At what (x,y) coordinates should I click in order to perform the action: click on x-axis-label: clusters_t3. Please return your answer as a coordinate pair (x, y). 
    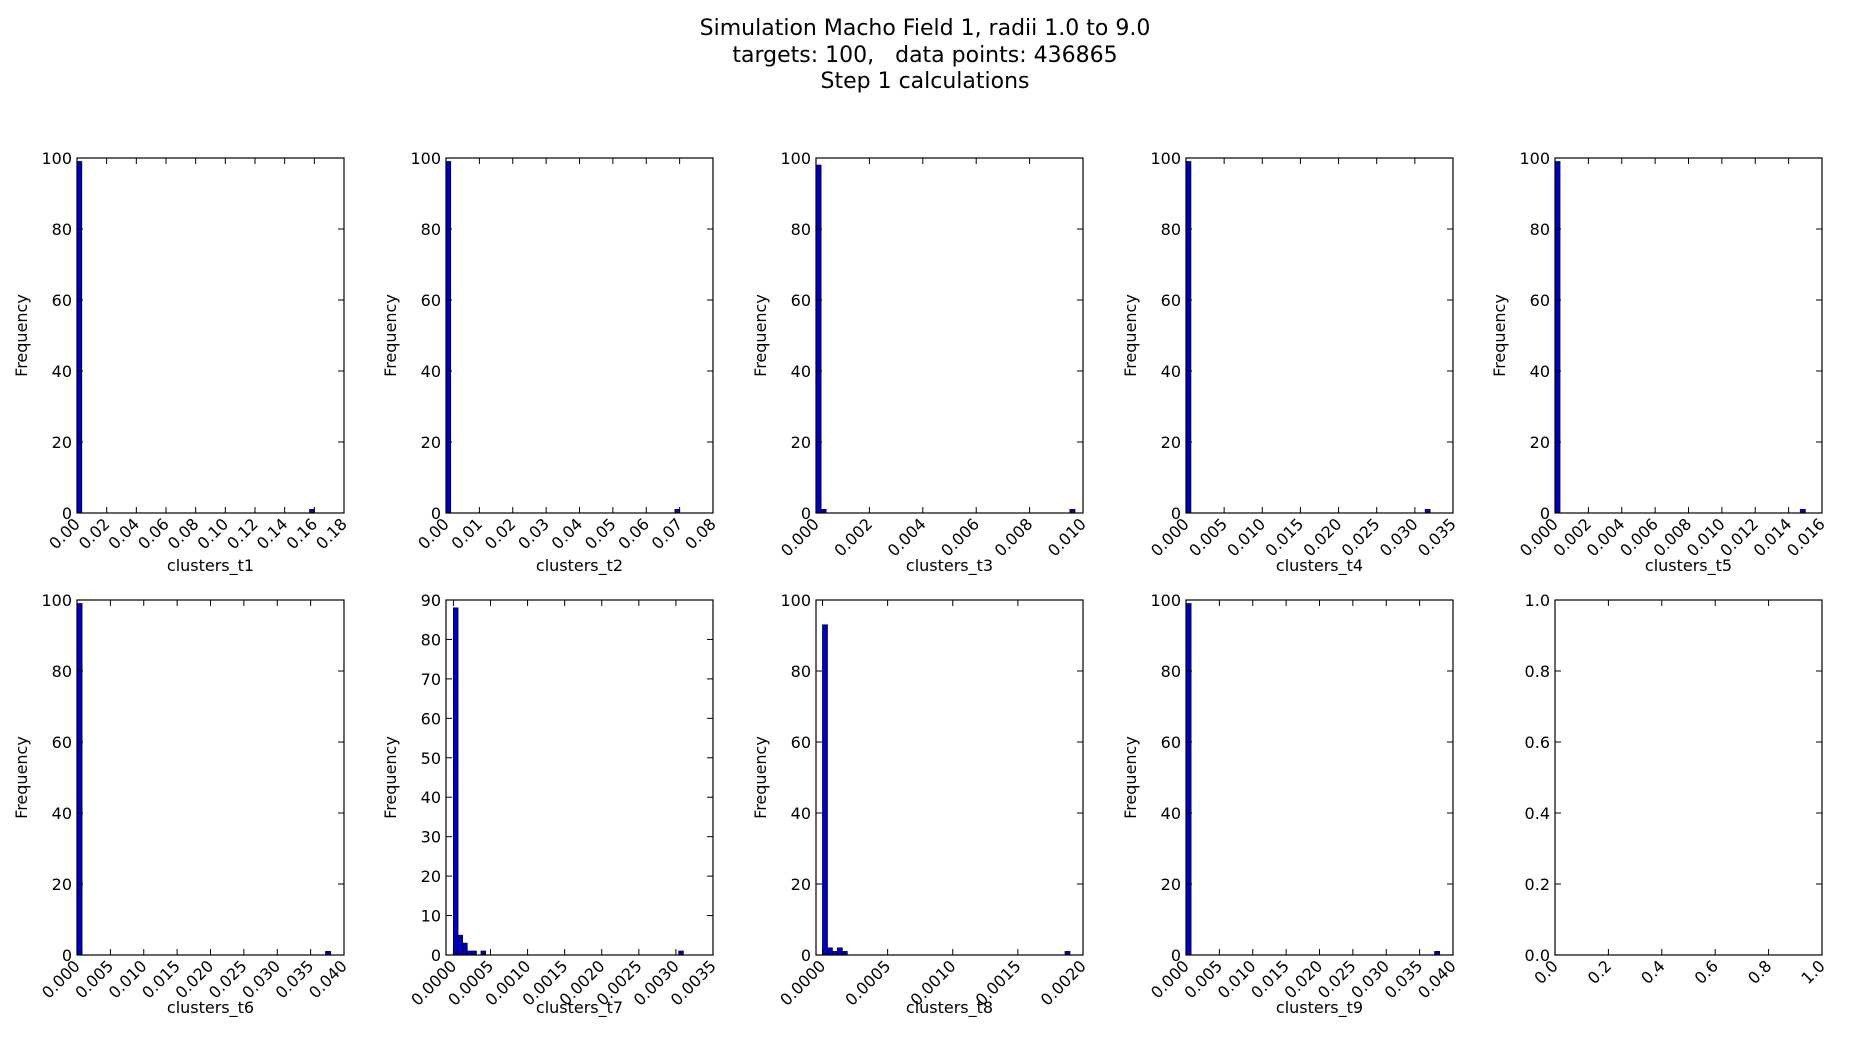
    Looking at the image, I should click on (949, 566).